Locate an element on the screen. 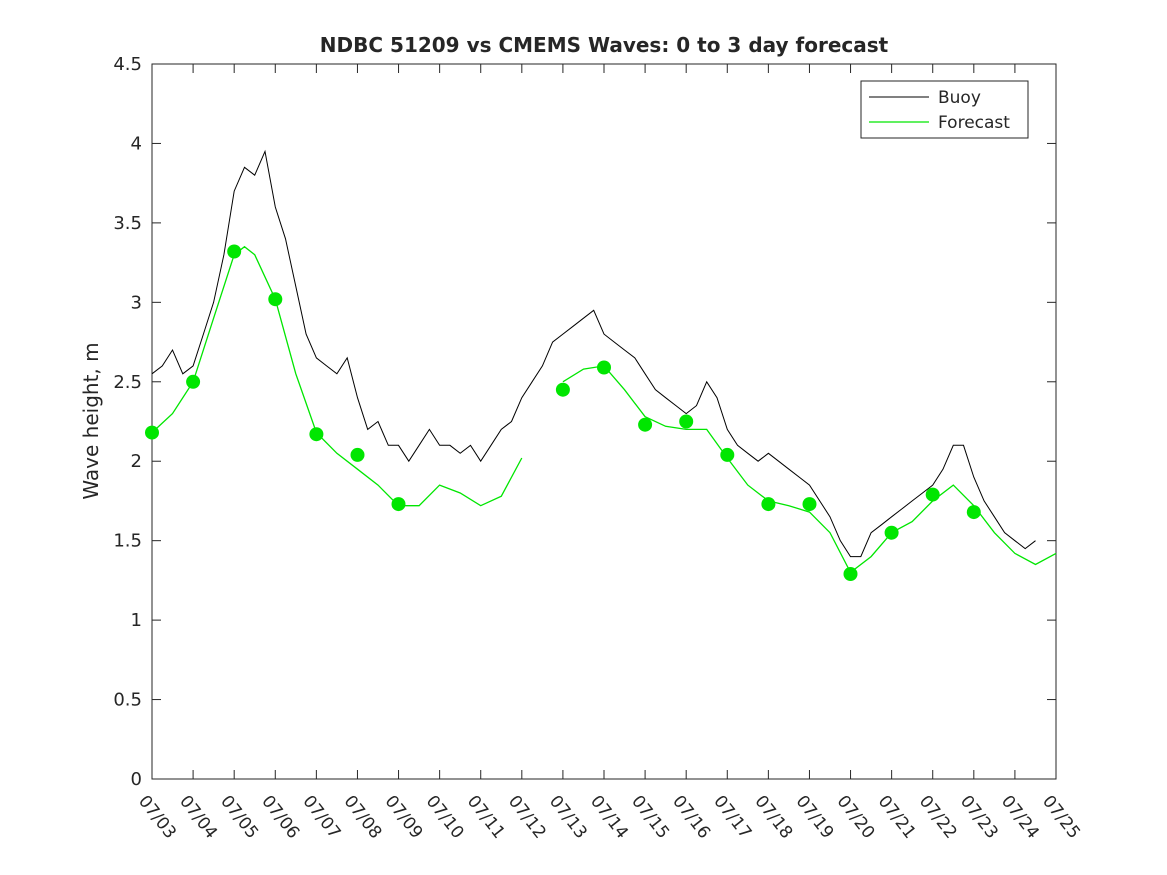 Image resolution: width=1167 pixels, height=875 pixels. y-tick-label: 1 is located at coordinates (136, 620).